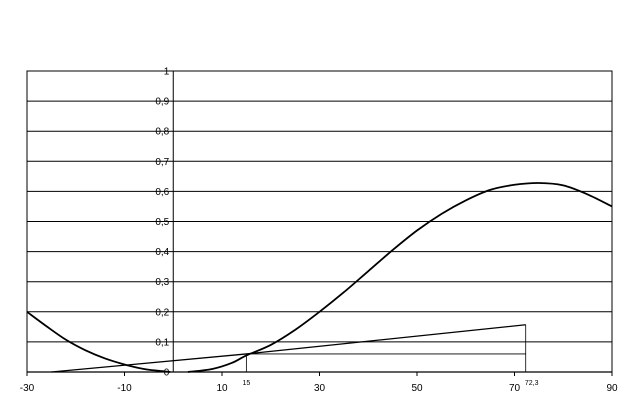 This screenshot has height=411, width=641. I want to click on y-tick-label: 0,6, so click(162, 192).